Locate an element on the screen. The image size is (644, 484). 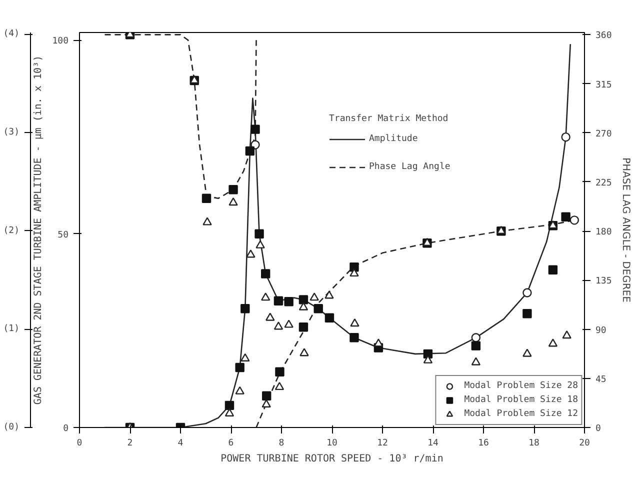
legend-label: Modal Problem Size 18 is located at coordinates (521, 400).